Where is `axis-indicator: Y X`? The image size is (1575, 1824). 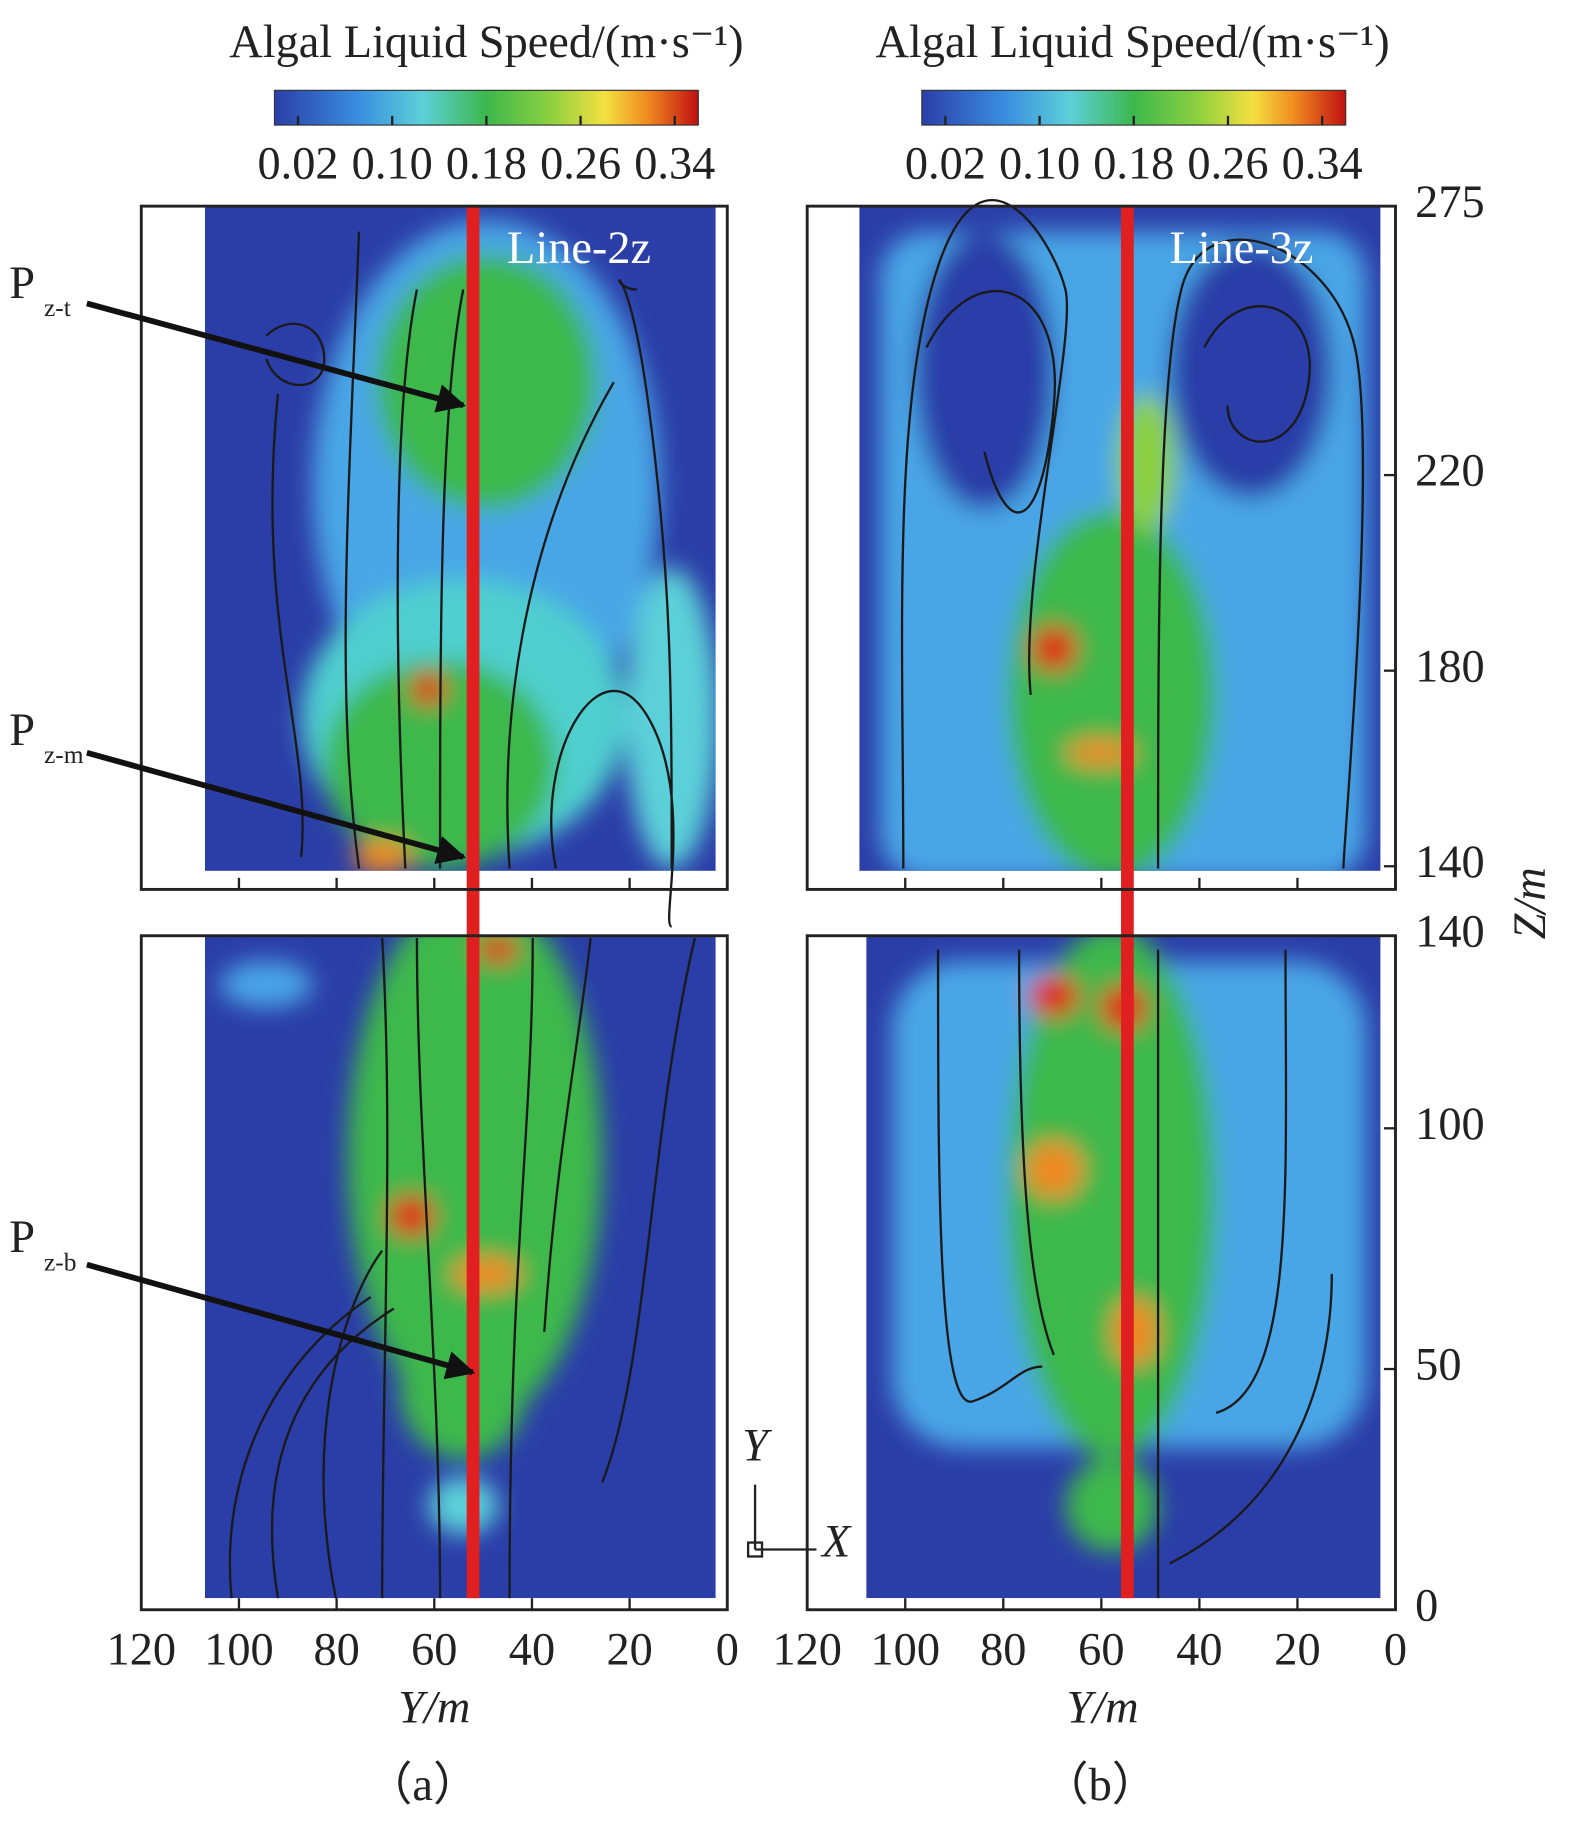
axis-indicator: Y X is located at coordinates (797, 1494).